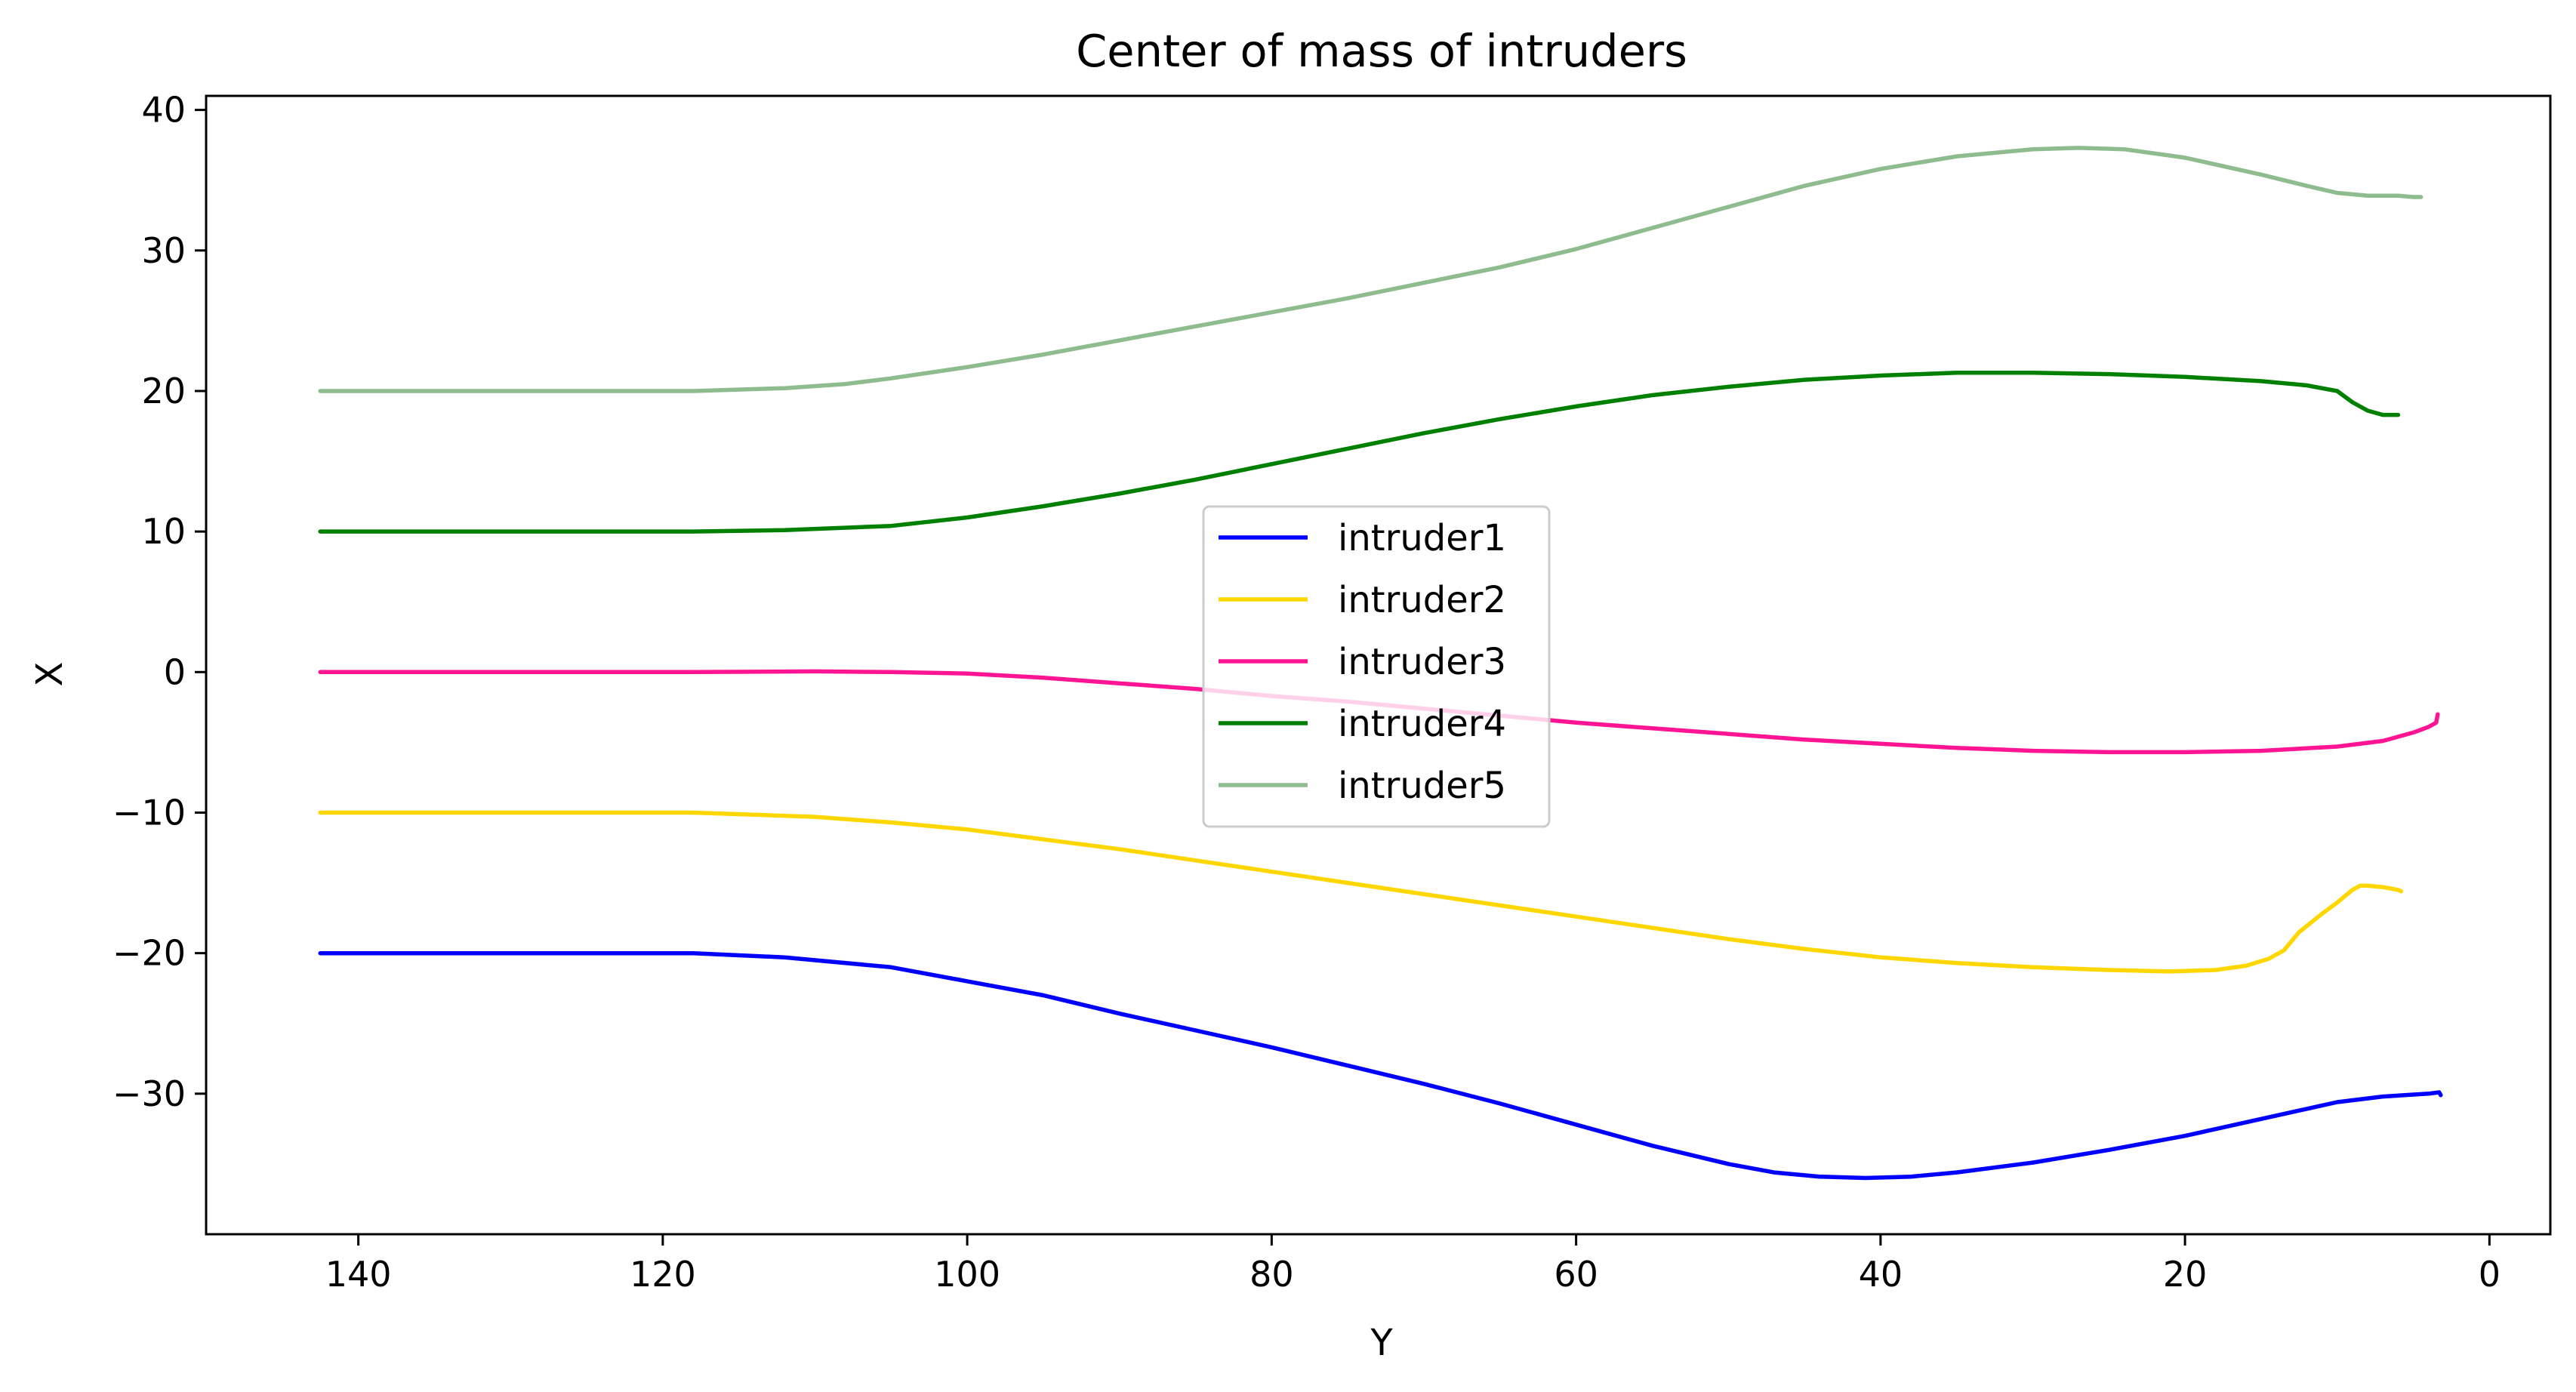 The width and height of the screenshot is (2576, 1392). I want to click on x-tick-label: 60, so click(1576, 1274).